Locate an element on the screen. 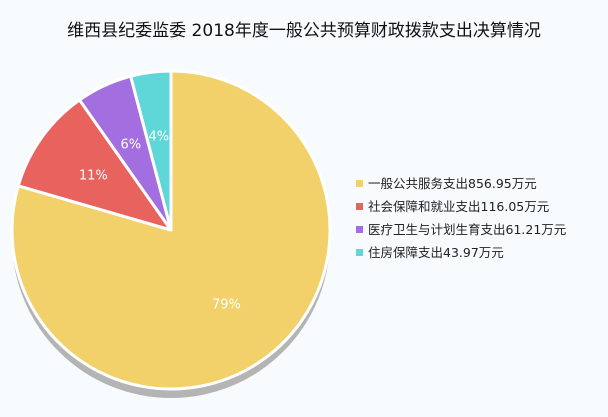 Image resolution: width=608 pixels, height=417 pixels. legend-label-1: 一般公共服务支出856.95万元 is located at coordinates (452, 183).